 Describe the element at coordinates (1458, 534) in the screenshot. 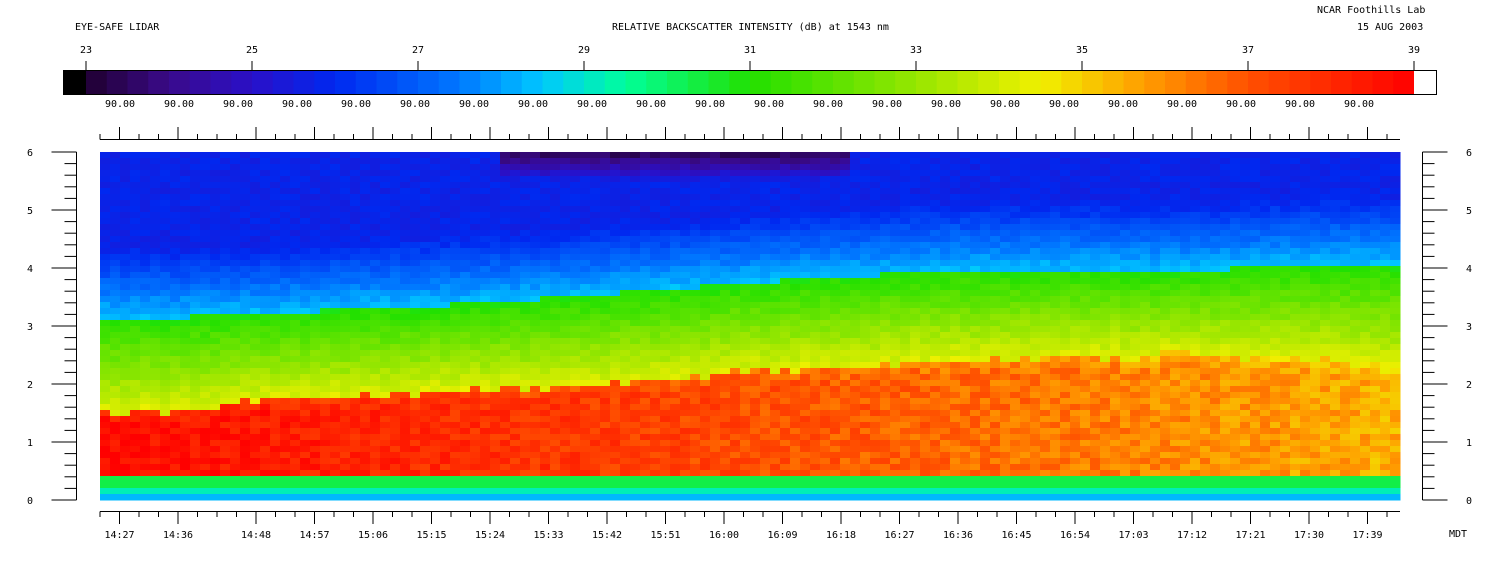

I see `x-axis-unit: MDT` at that location.